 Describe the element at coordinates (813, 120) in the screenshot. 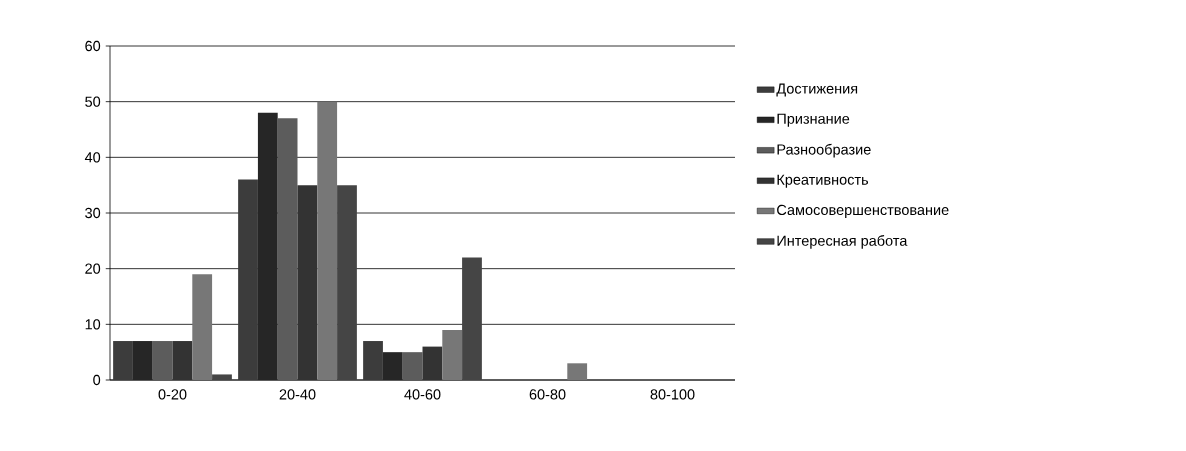

I see `legend-label: Признание` at that location.